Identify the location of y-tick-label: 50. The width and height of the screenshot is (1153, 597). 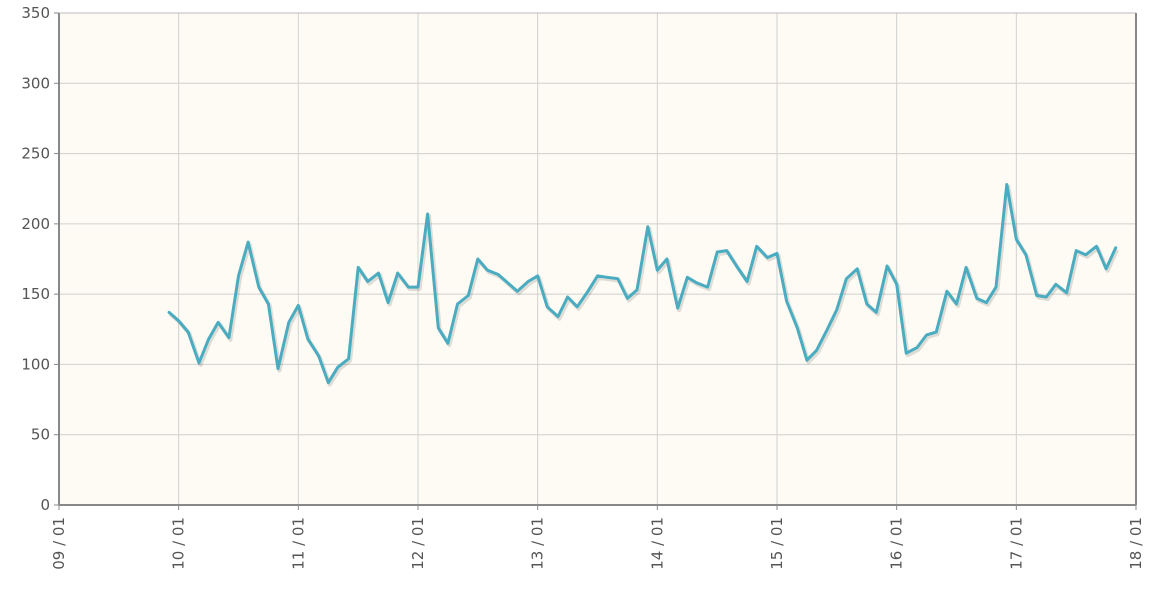
(40, 435).